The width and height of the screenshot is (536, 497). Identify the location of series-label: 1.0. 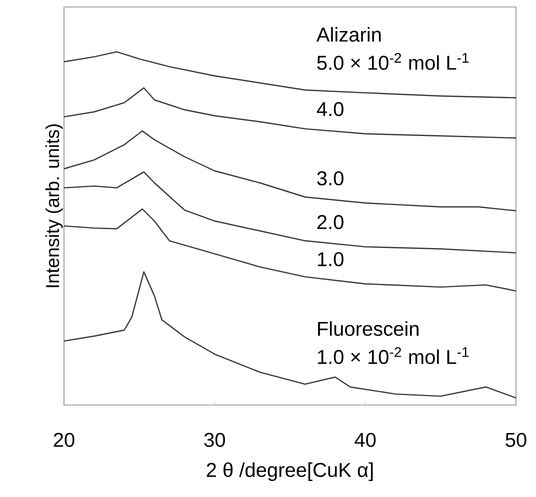
(331, 259).